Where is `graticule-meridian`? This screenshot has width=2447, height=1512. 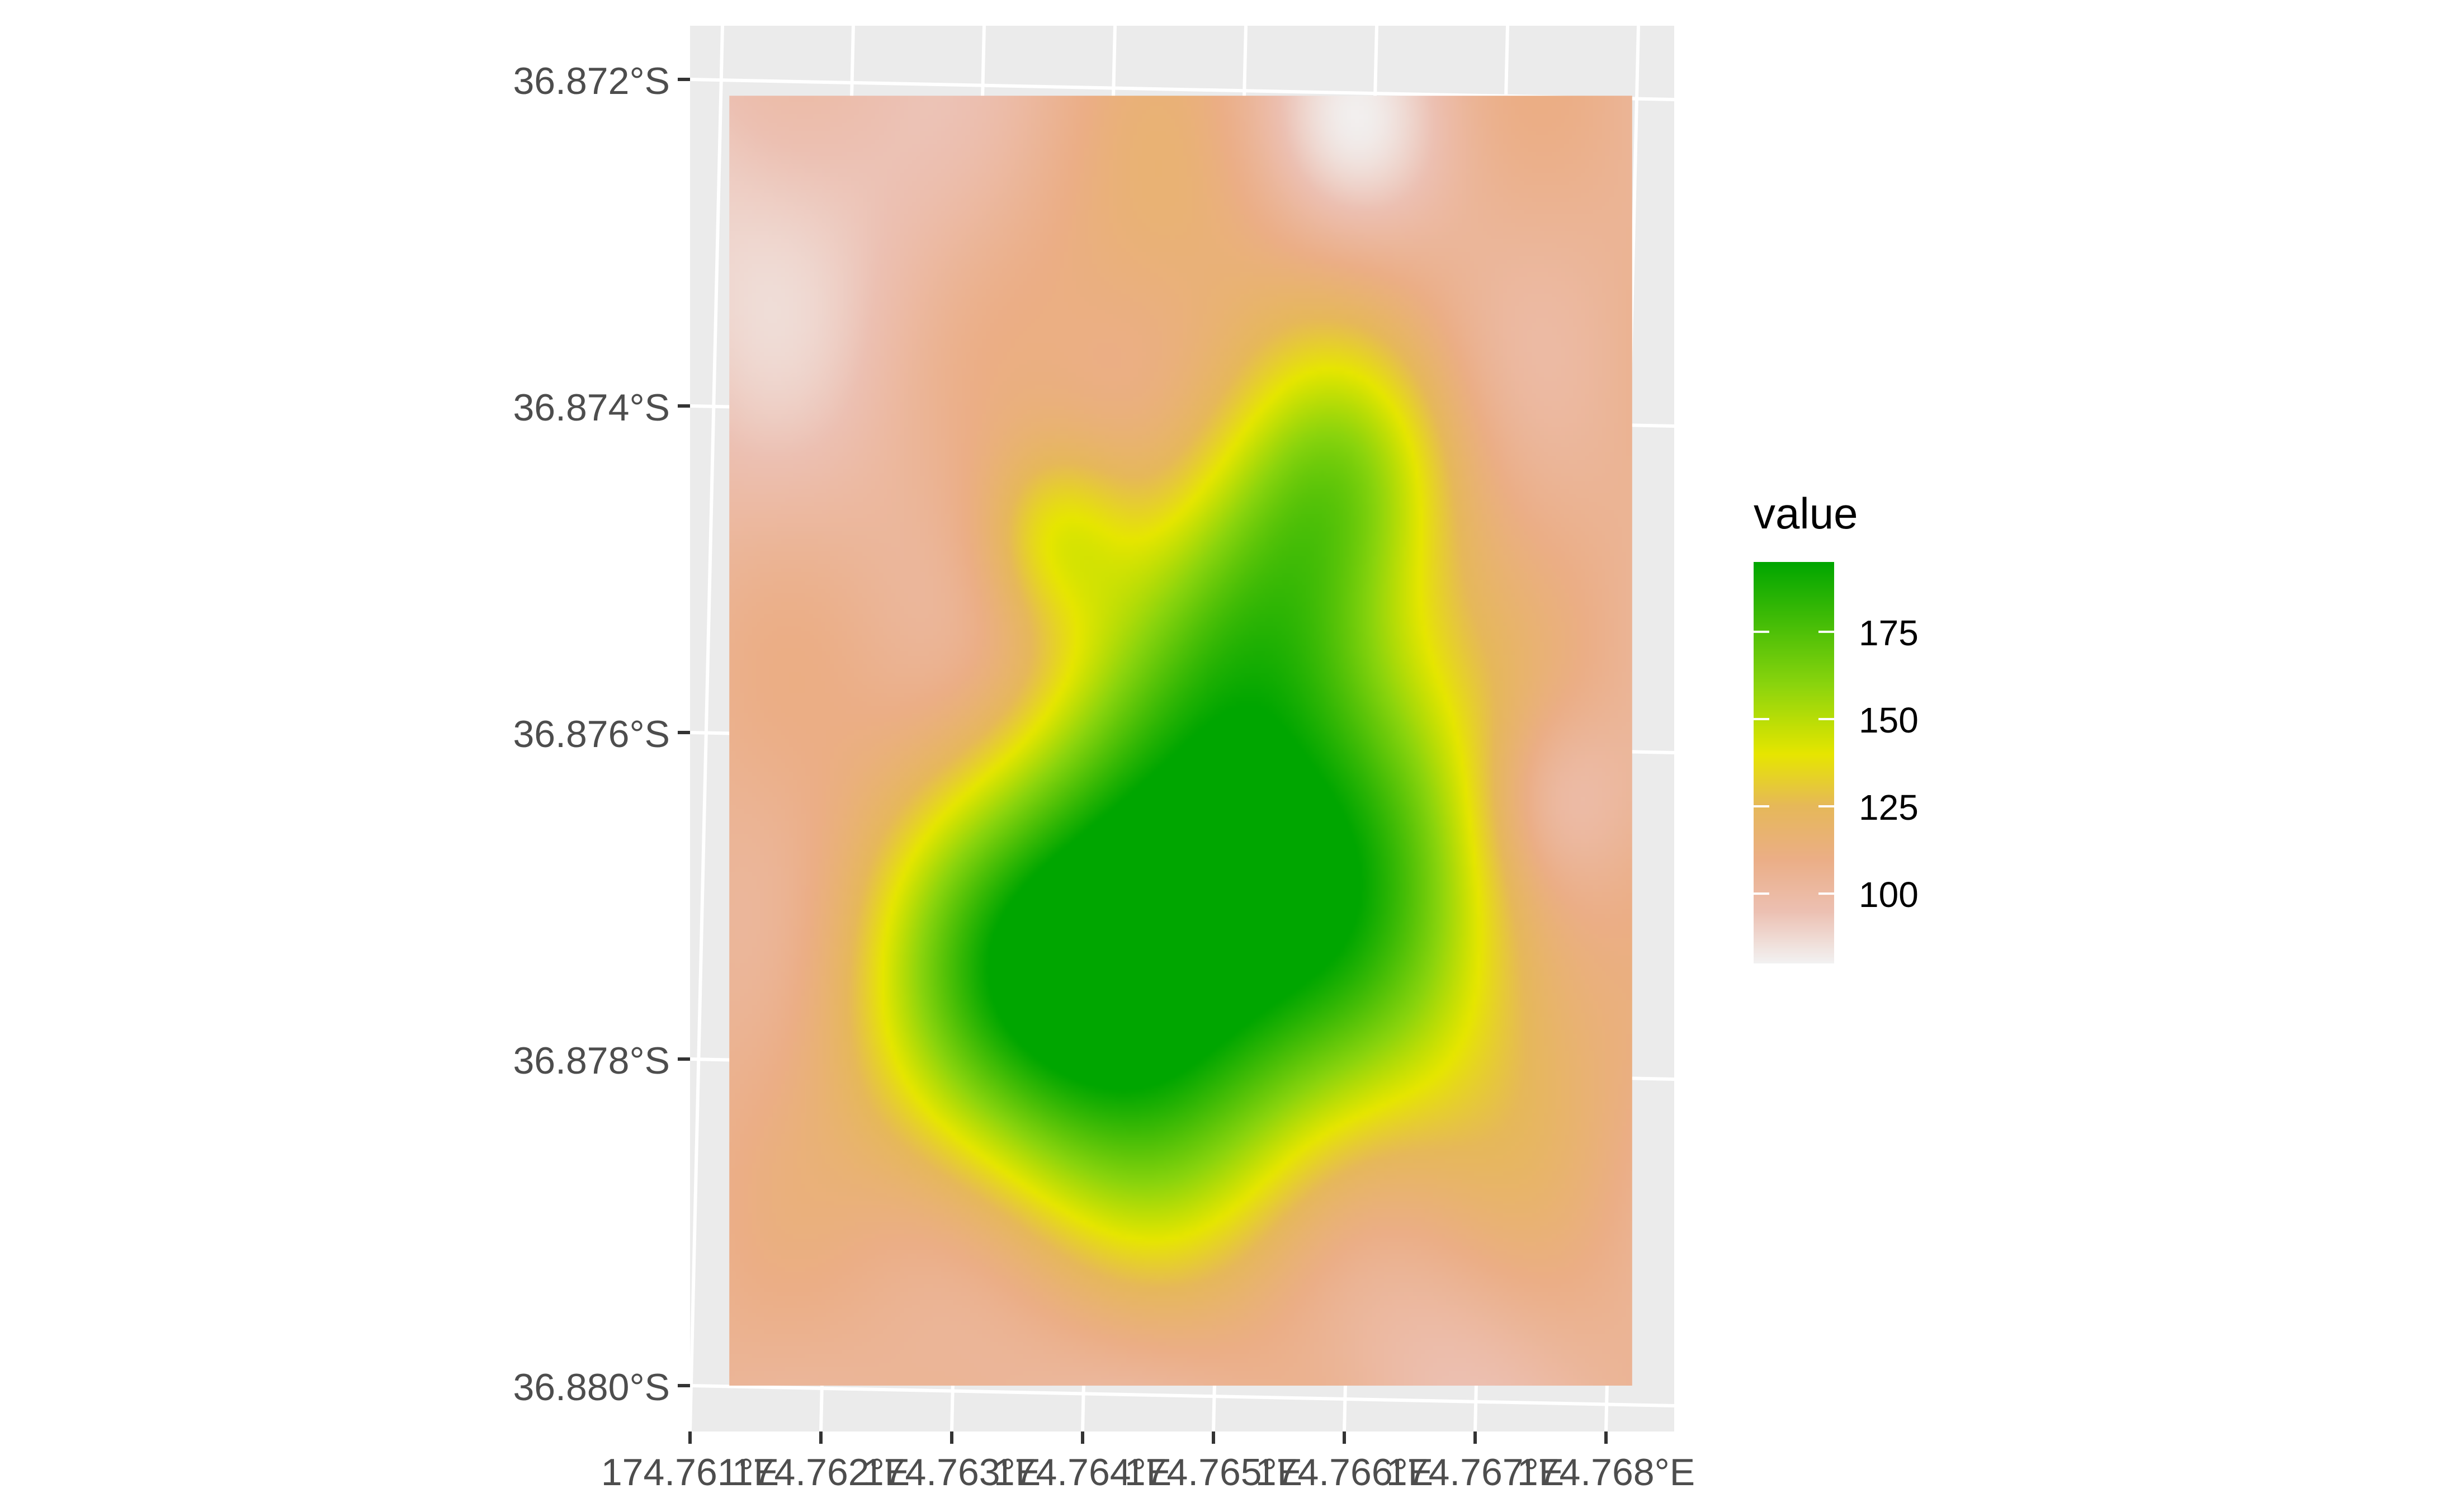 graticule-meridian is located at coordinates (706, 728).